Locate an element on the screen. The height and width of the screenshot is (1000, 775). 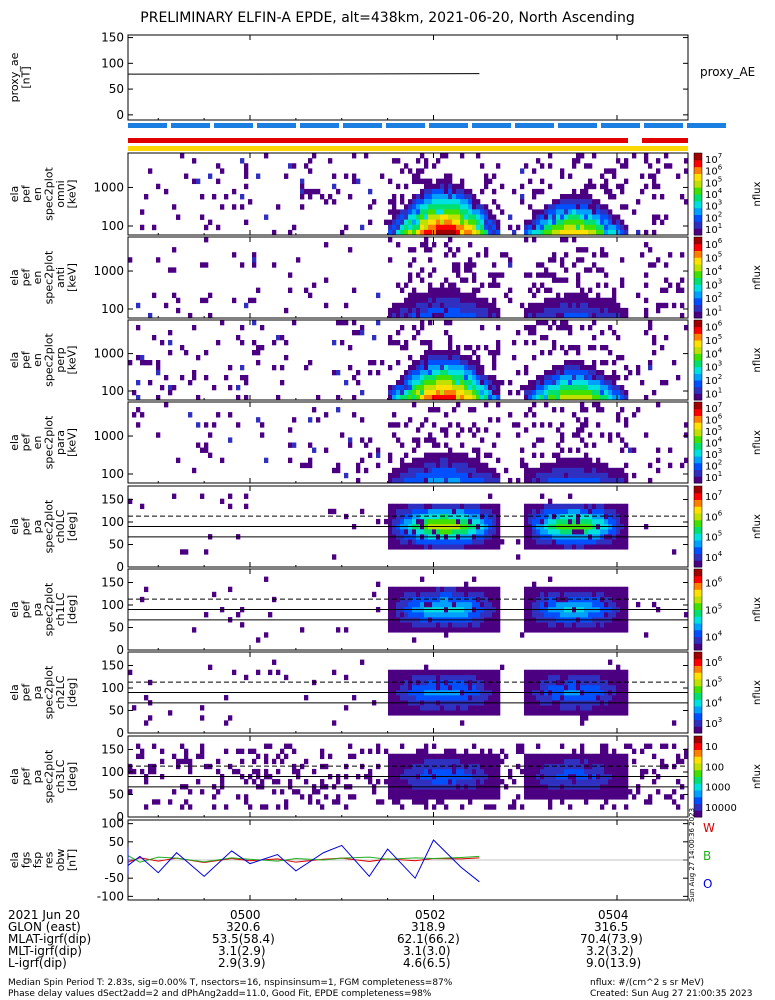
colorbar-tick-label: 105 is located at coordinates (713, 610).